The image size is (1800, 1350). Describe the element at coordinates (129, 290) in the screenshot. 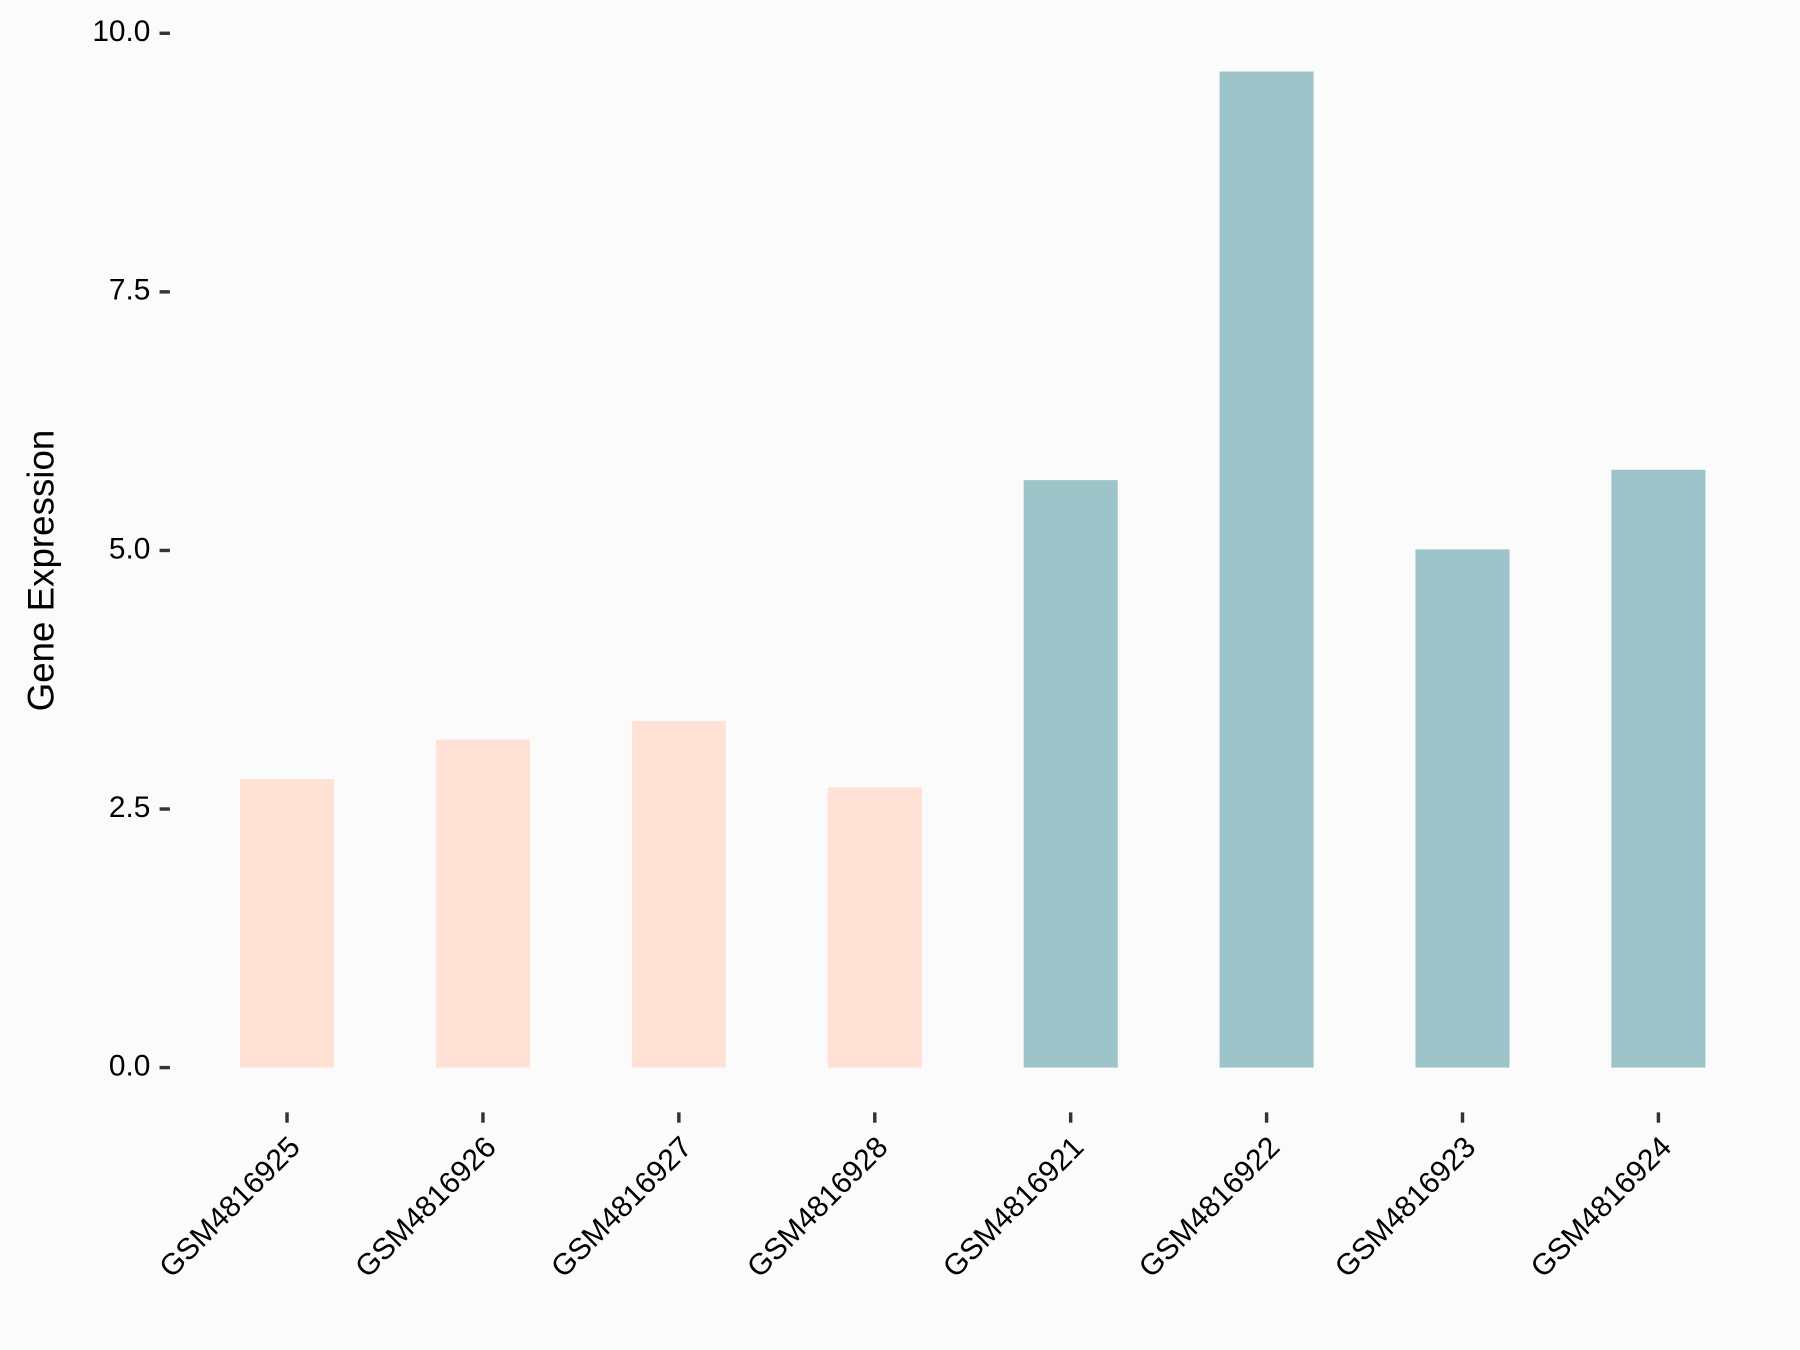

I see `y-tick-label: 7.5` at that location.